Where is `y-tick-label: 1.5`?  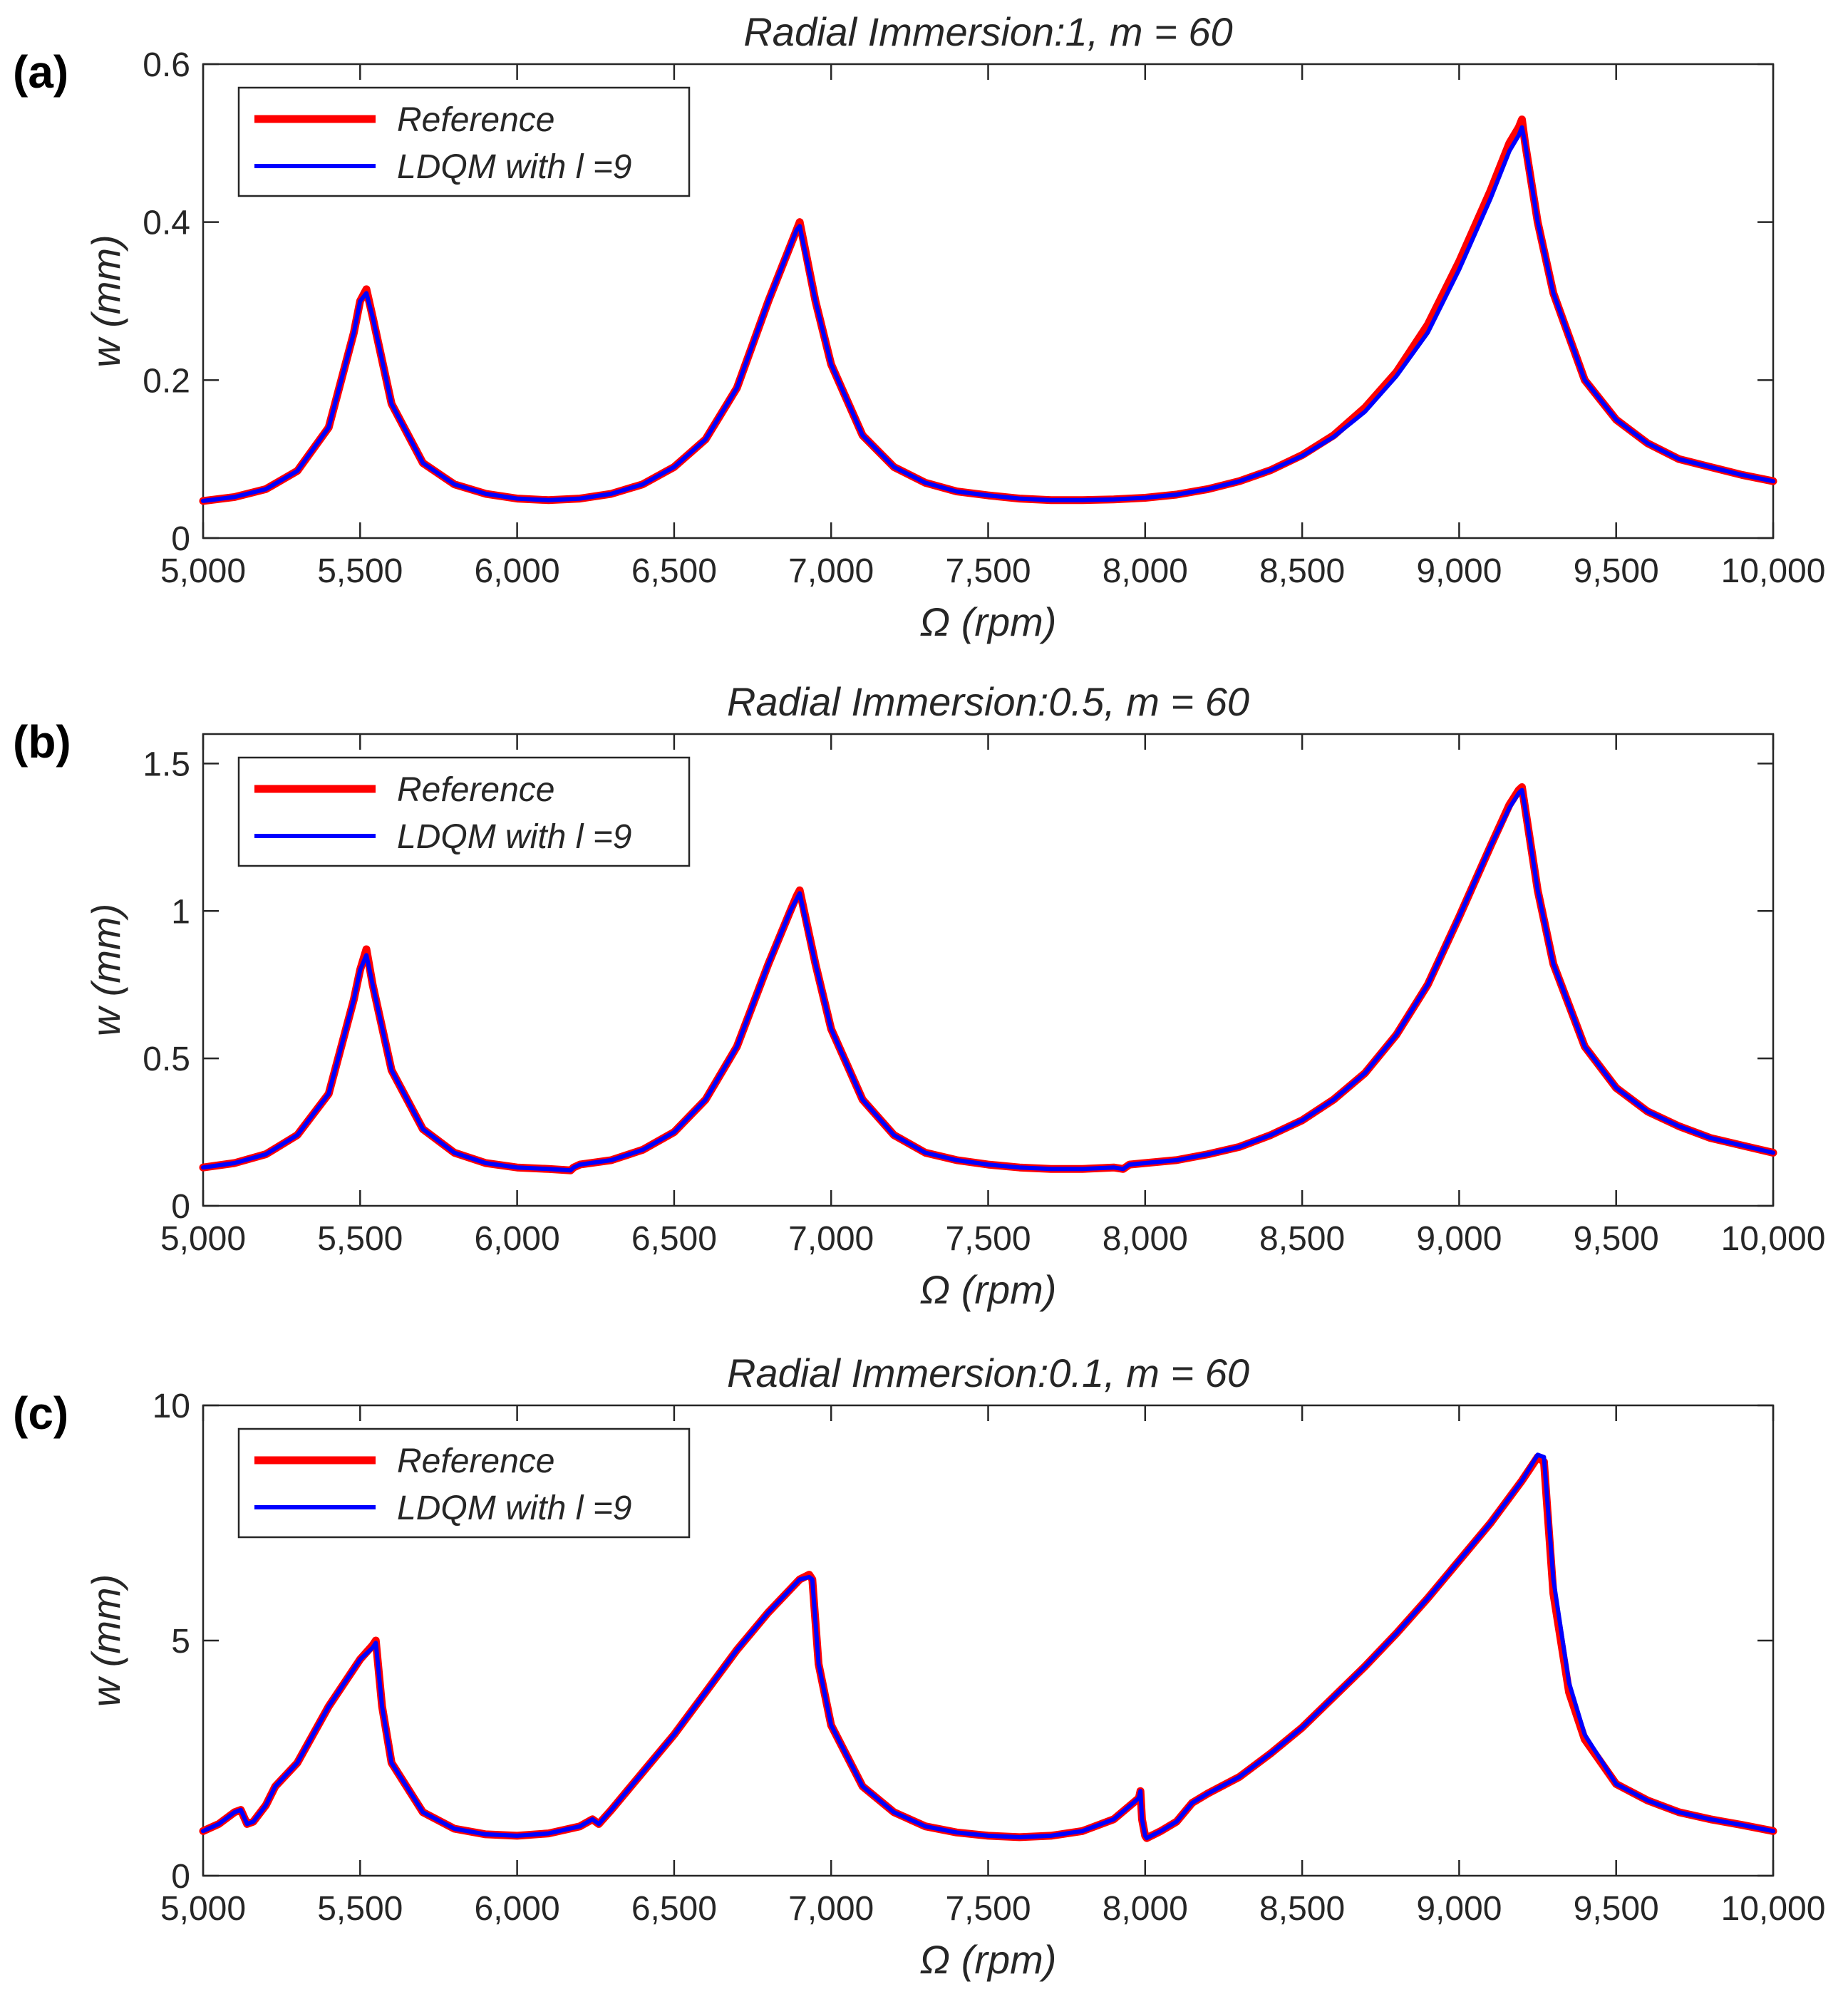
y-tick-label: 1.5 is located at coordinates (166, 764).